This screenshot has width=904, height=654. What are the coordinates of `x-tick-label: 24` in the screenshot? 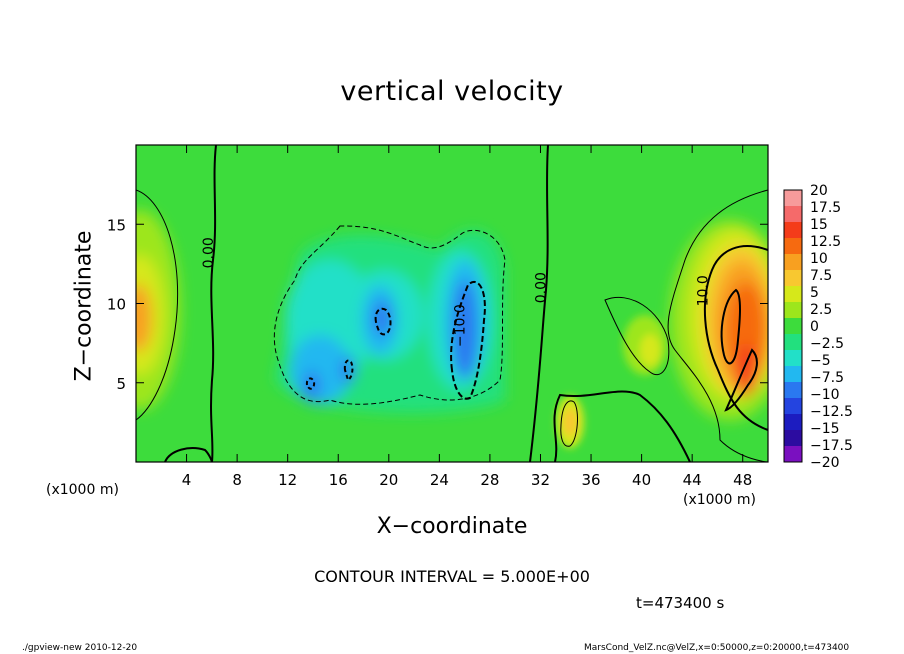 It's located at (439, 480).